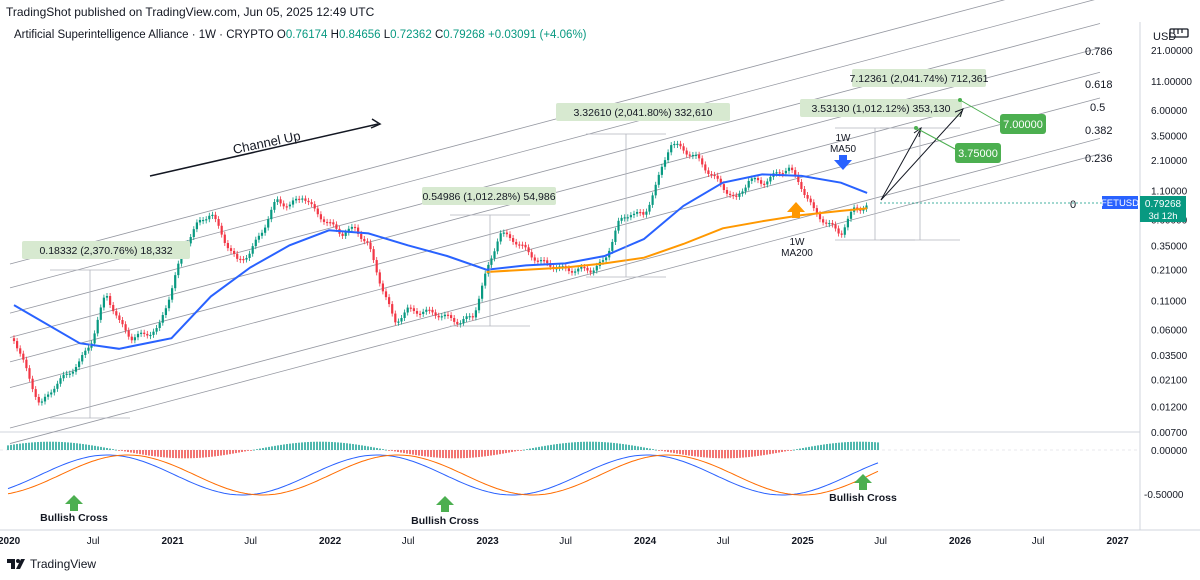 Image resolution: width=1200 pixels, height=580 pixels. Describe the element at coordinates (1172, 51) in the screenshot. I see `price-axis-tick: 21.00000` at that location.